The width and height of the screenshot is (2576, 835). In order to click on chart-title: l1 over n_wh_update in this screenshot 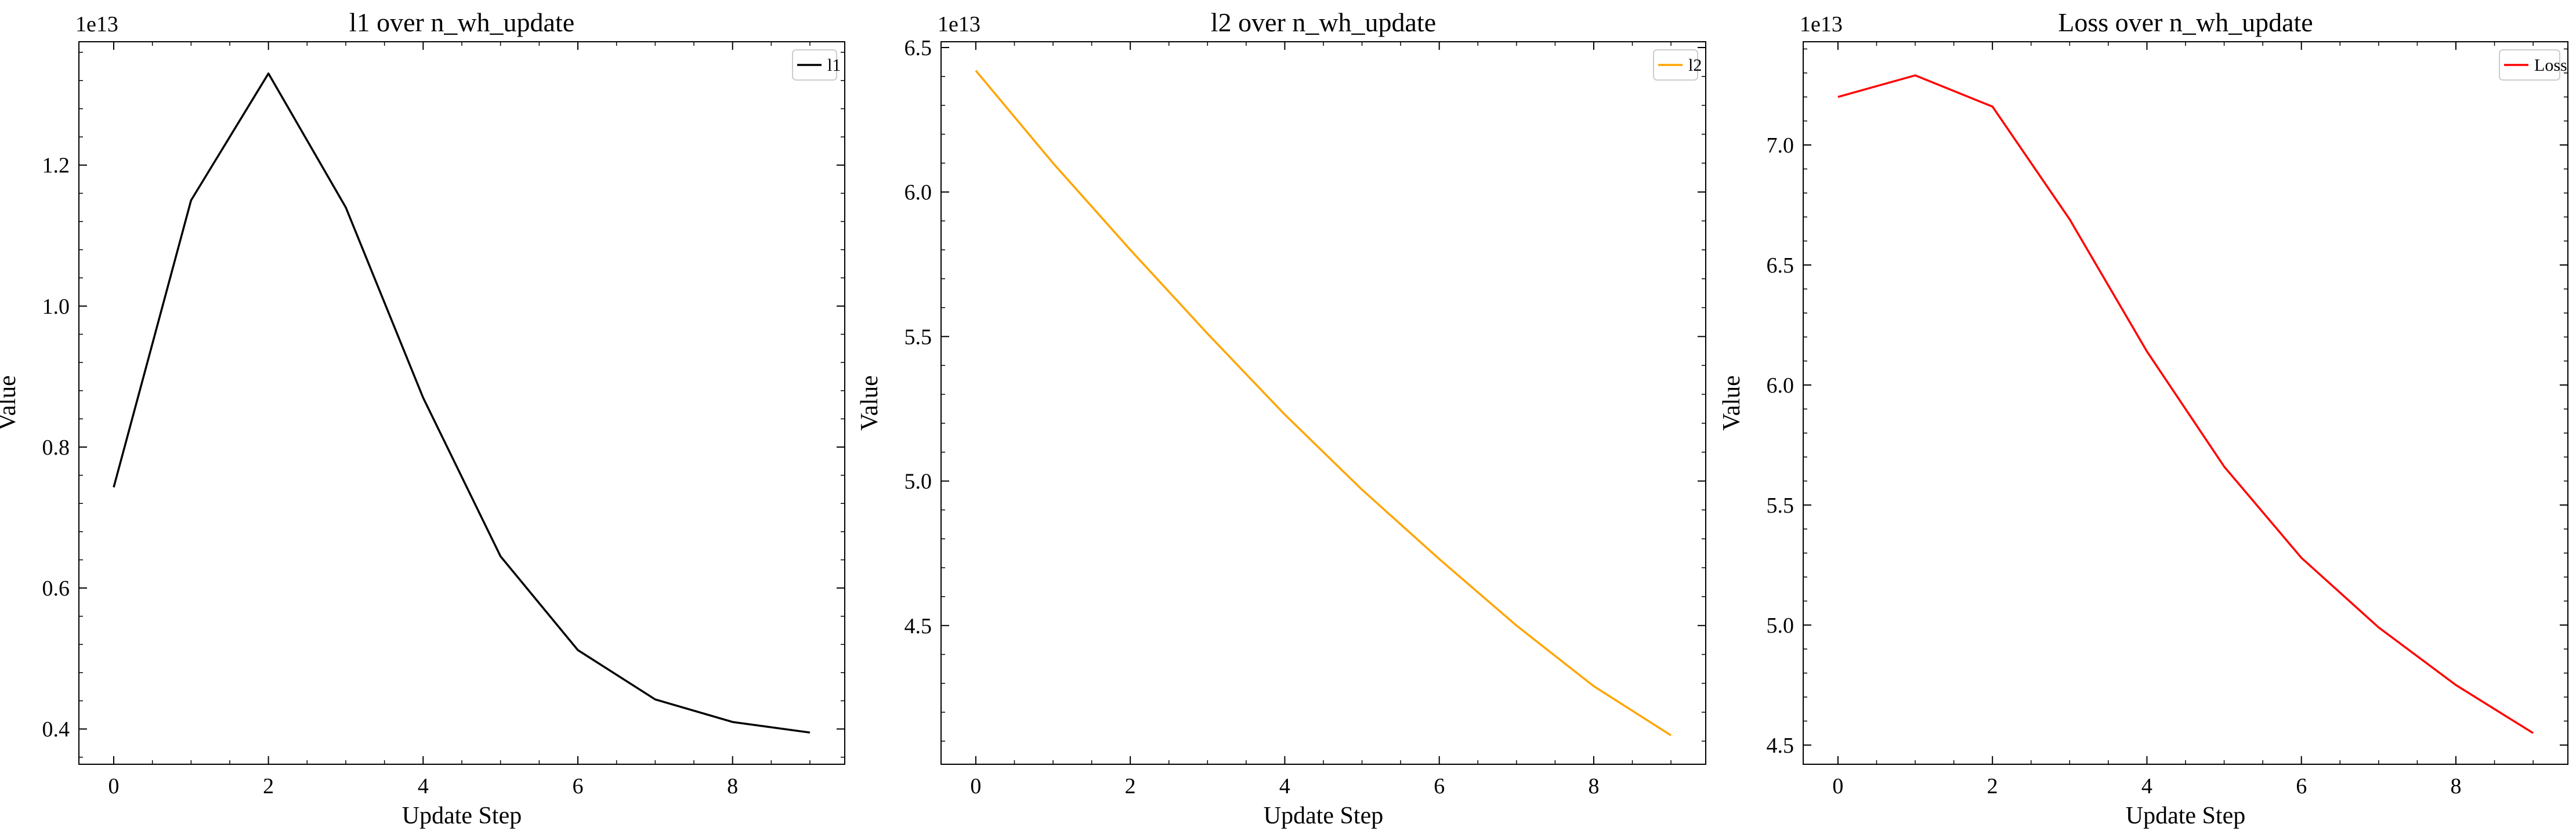, I will do `click(461, 22)`.